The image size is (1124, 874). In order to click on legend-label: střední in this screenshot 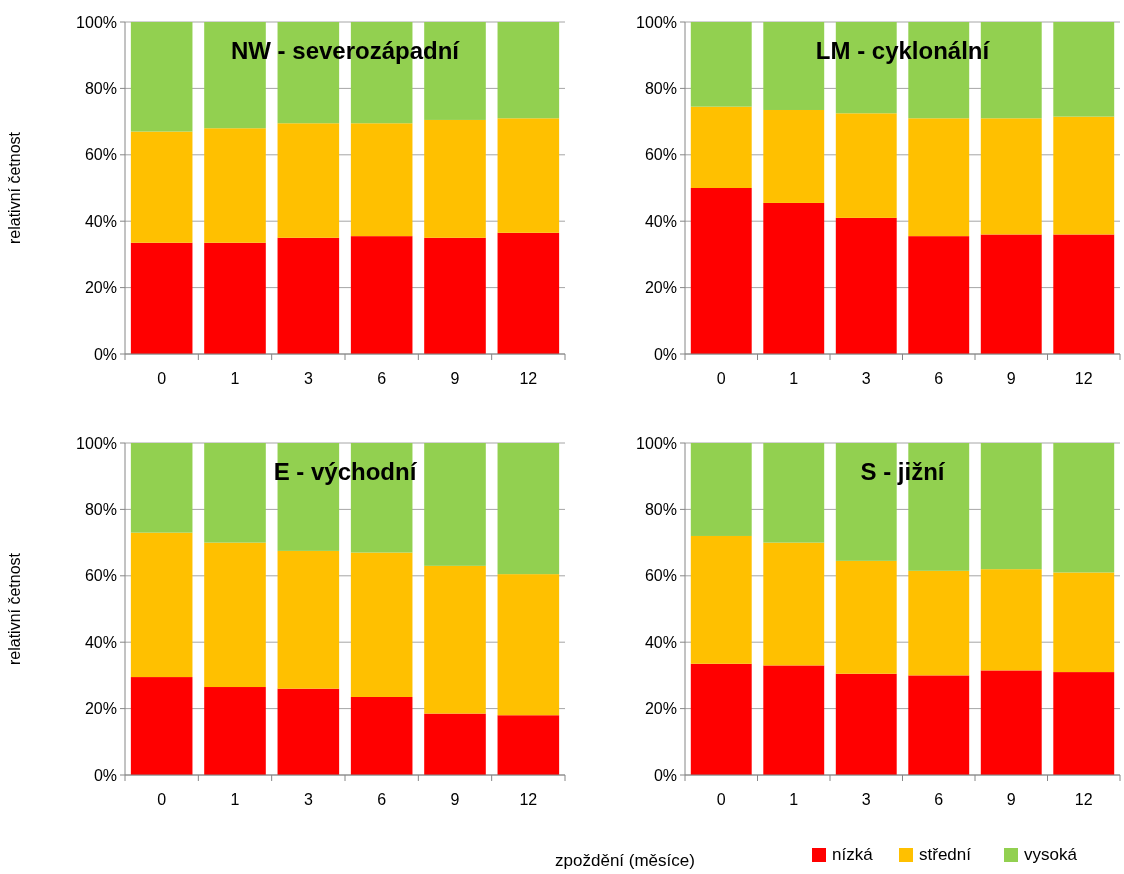, I will do `click(945, 854)`.